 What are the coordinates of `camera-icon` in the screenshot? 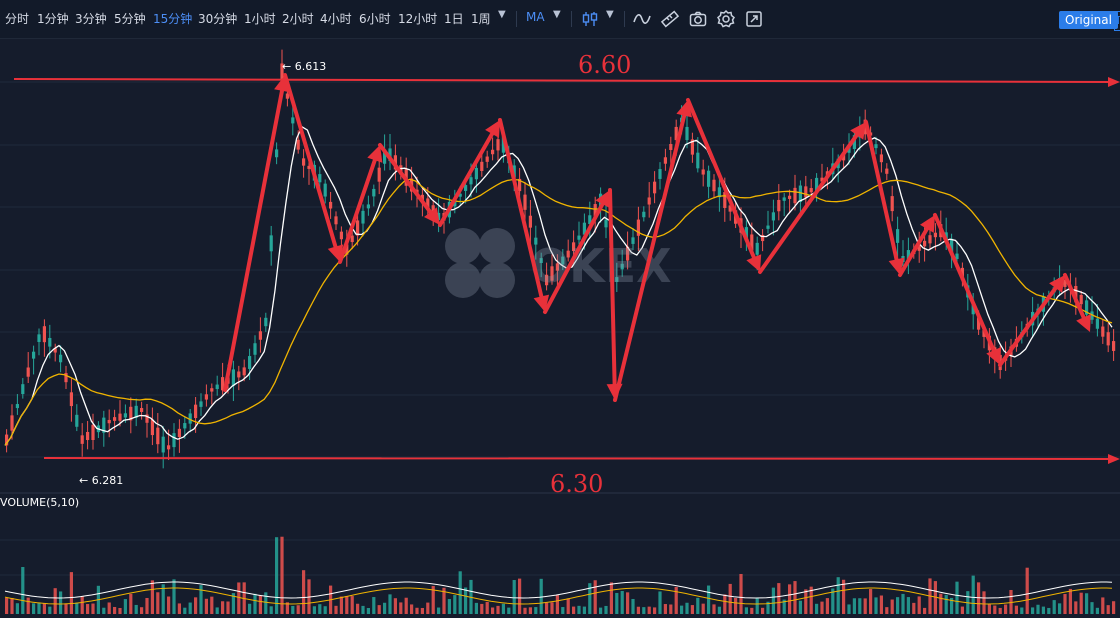 It's located at (698, 19).